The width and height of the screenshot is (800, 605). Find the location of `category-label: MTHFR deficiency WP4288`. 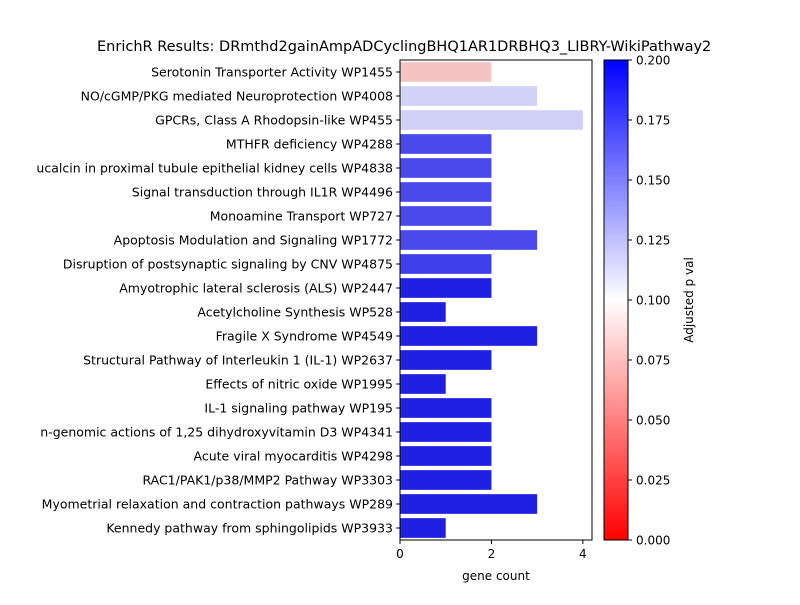

category-label: MTHFR deficiency WP4288 is located at coordinates (309, 144).